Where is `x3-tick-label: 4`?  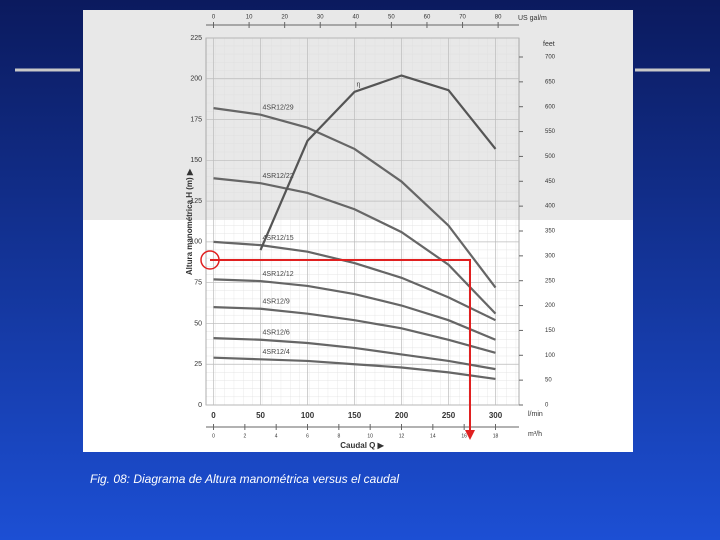 x3-tick-label: 4 is located at coordinates (276, 436).